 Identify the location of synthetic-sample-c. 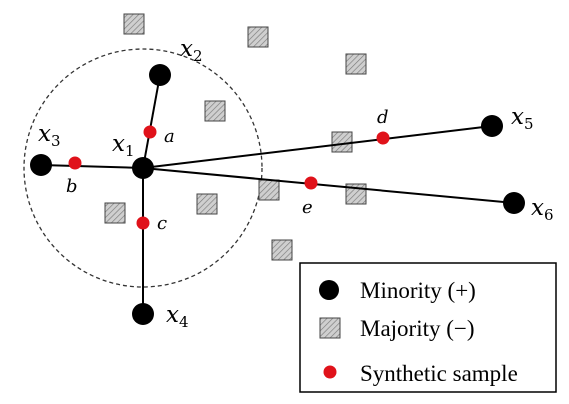
(143, 223).